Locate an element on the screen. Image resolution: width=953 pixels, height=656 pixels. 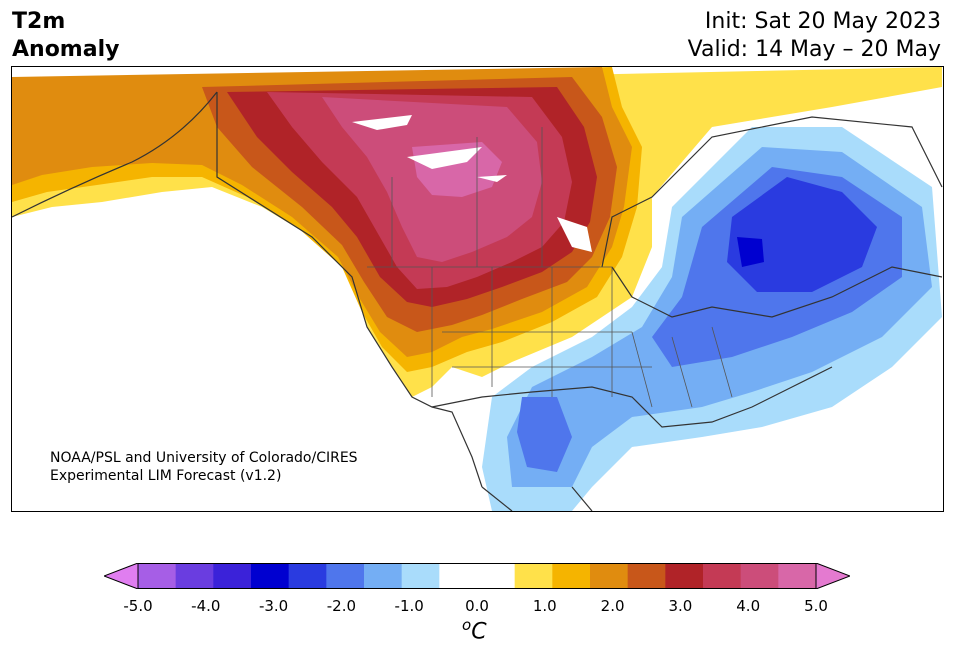
title-line-1: T2m is located at coordinates (39, 21).